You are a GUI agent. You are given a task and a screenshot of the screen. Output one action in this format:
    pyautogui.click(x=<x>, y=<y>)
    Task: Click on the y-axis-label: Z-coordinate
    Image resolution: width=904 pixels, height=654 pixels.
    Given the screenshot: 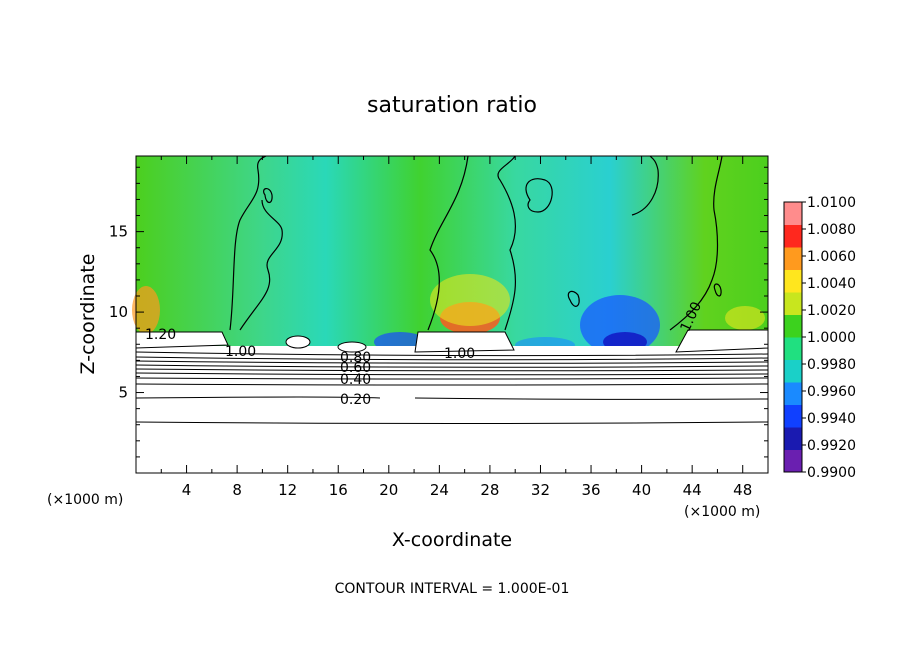 What is the action you would take?
    pyautogui.click(x=88, y=314)
    